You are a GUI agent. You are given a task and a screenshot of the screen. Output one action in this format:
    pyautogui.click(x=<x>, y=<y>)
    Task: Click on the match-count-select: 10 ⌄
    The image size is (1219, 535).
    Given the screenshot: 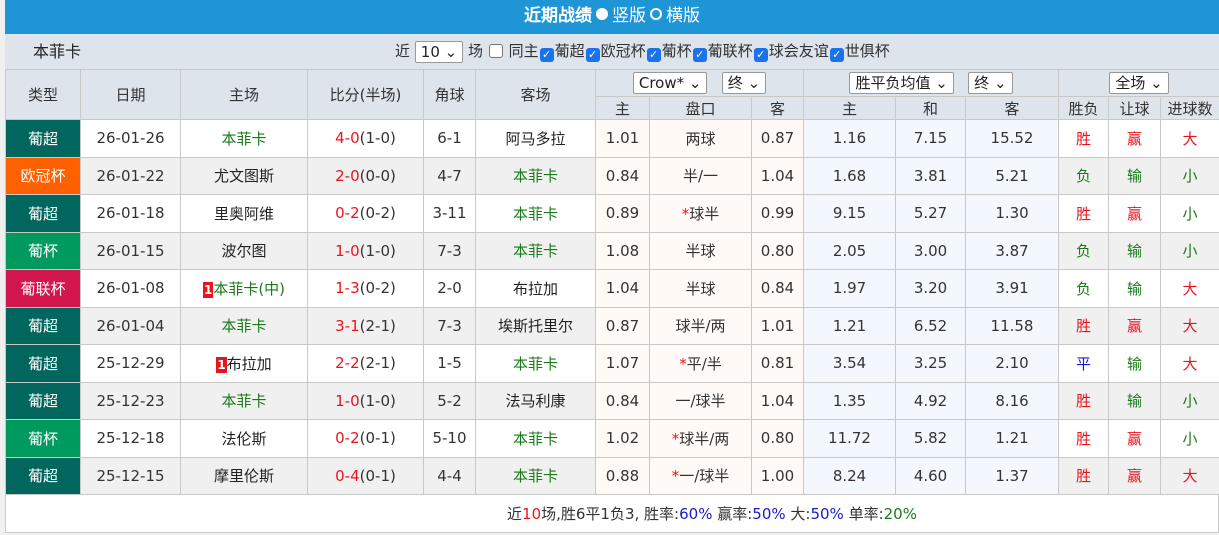 What is the action you would take?
    pyautogui.click(x=439, y=51)
    